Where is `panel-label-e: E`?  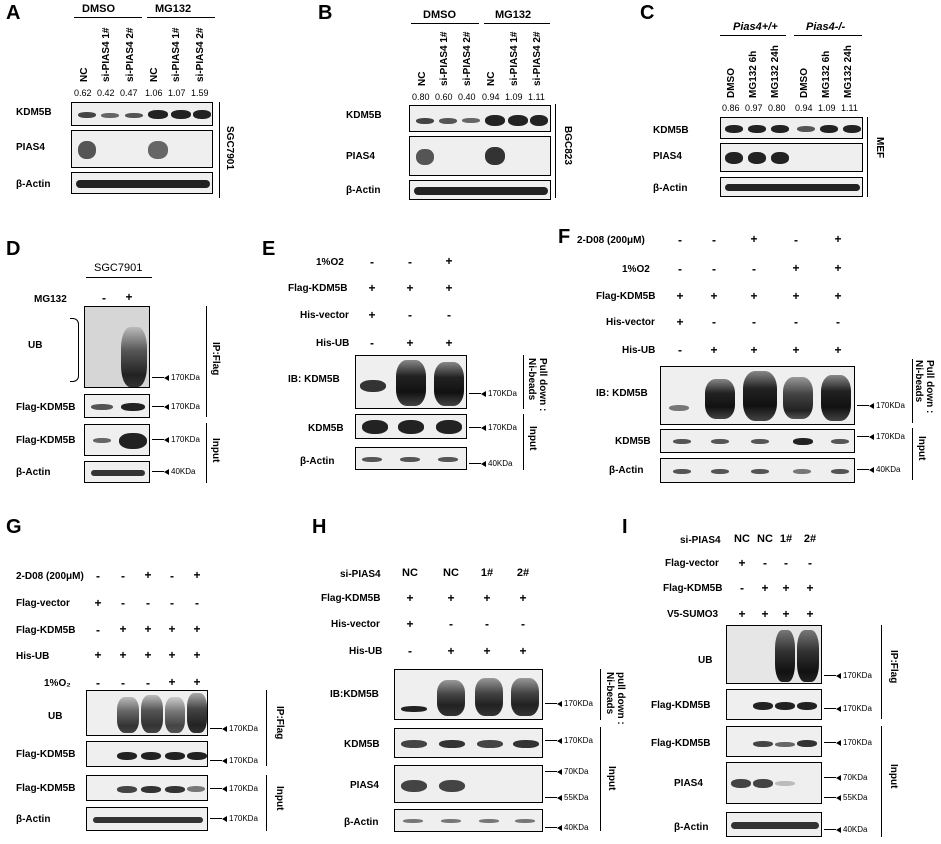 panel-label-e: E is located at coordinates (269, 249).